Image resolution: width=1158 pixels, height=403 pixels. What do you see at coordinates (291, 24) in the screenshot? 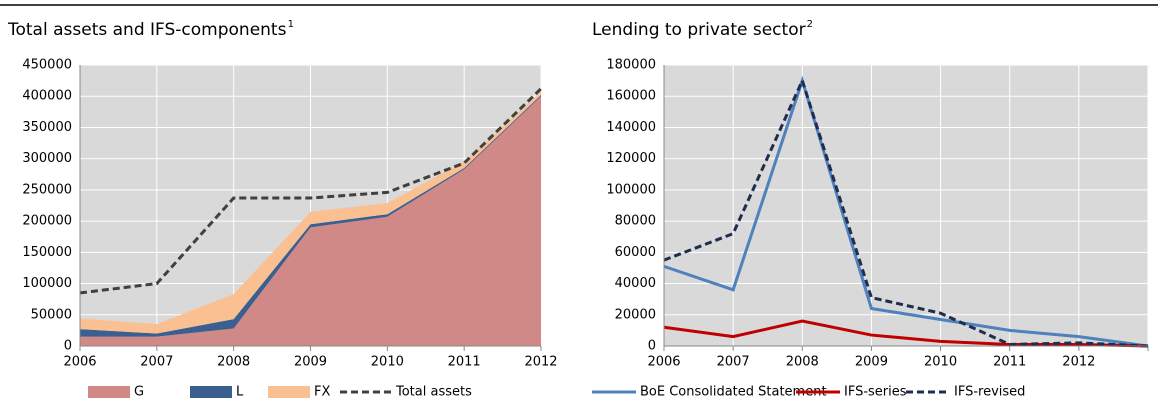
I see `title-note: 1` at bounding box center [291, 24].